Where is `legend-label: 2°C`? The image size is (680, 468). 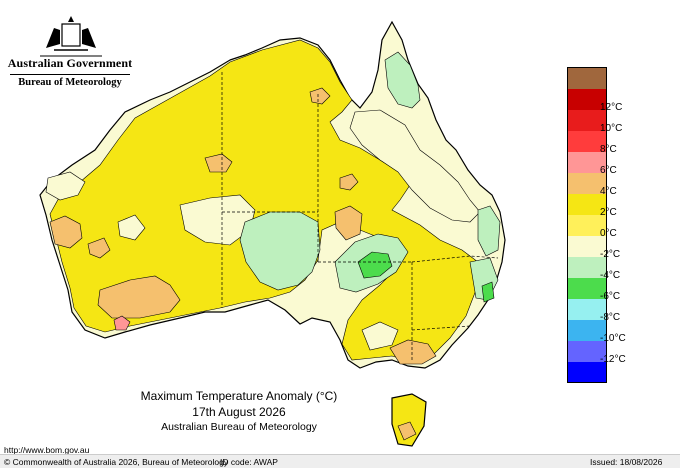 legend-label: 2°C is located at coordinates (608, 212).